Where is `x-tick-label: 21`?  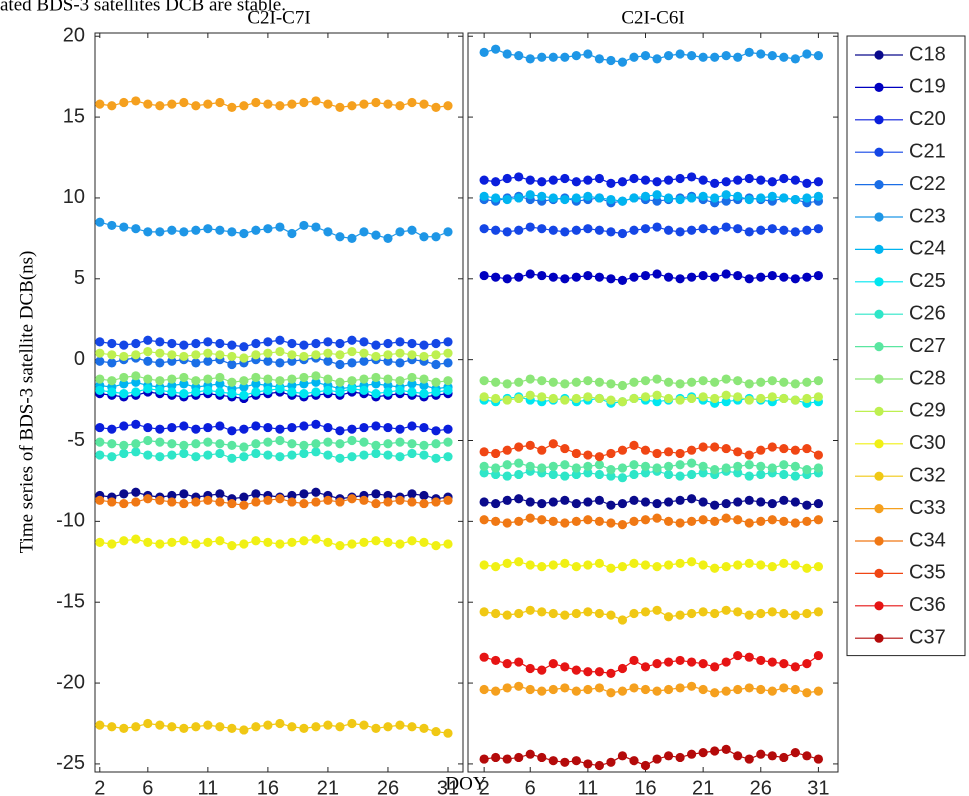
x-tick-label: 21 is located at coordinates (328, 786).